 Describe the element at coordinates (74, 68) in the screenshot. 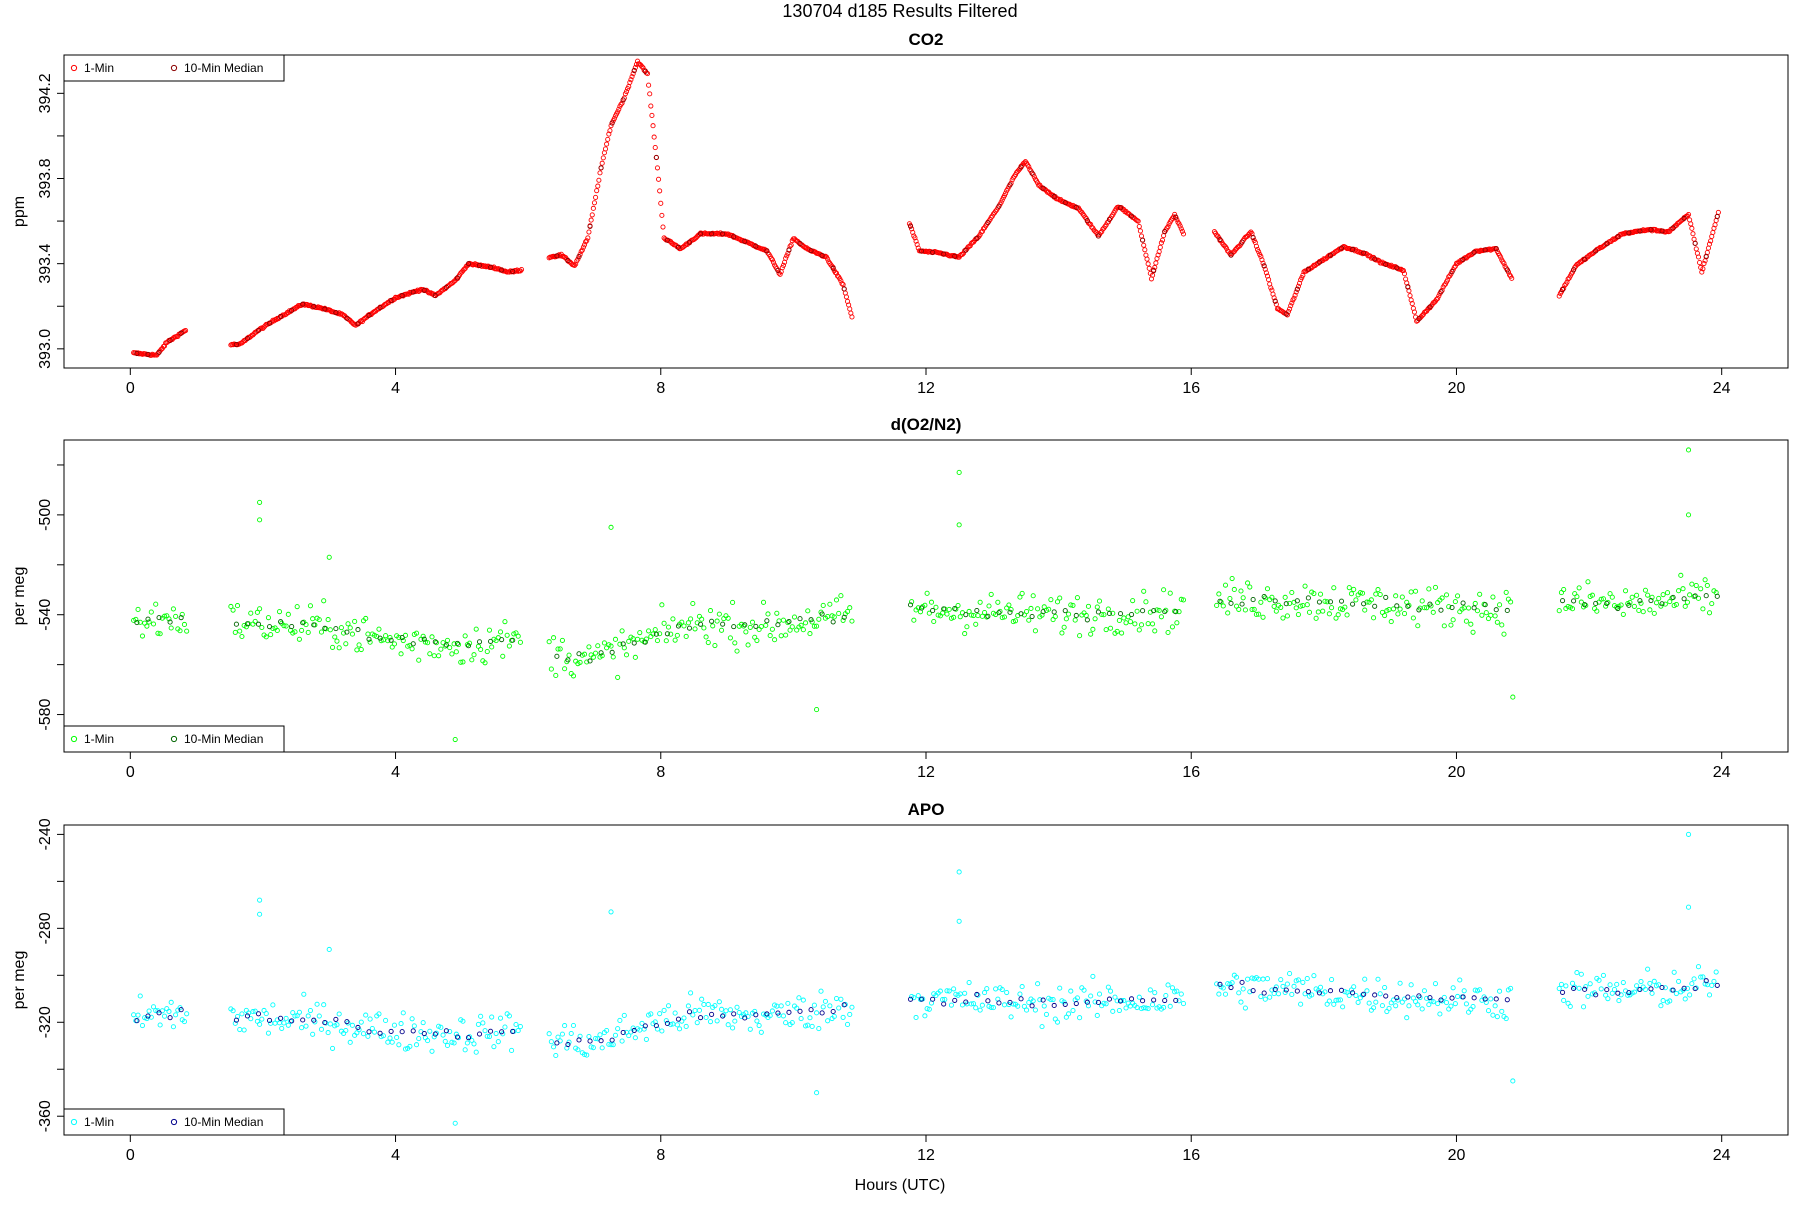

I see `legend-marker` at that location.